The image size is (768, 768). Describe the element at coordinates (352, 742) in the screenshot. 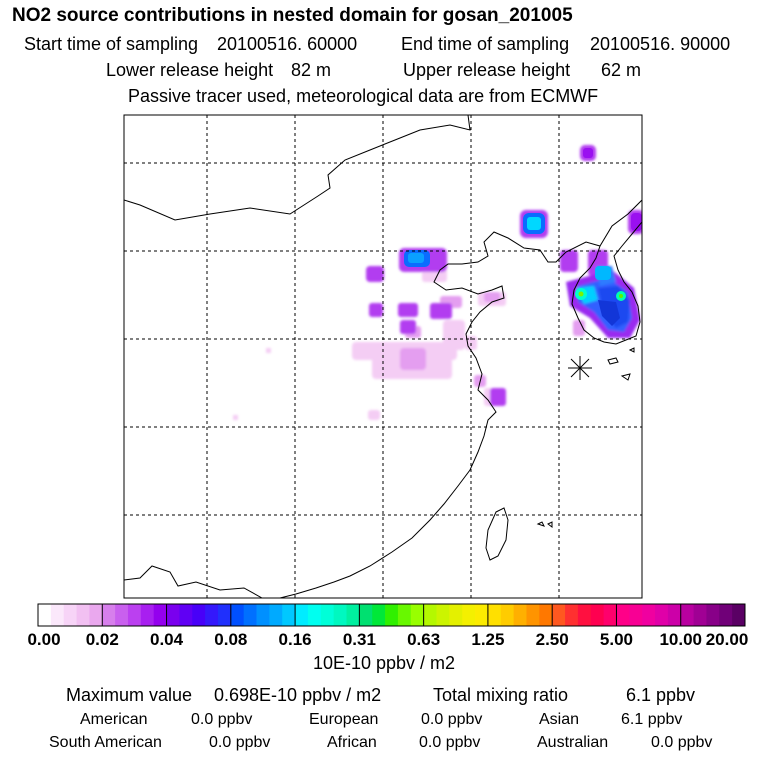

I see `region-name: African` at that location.